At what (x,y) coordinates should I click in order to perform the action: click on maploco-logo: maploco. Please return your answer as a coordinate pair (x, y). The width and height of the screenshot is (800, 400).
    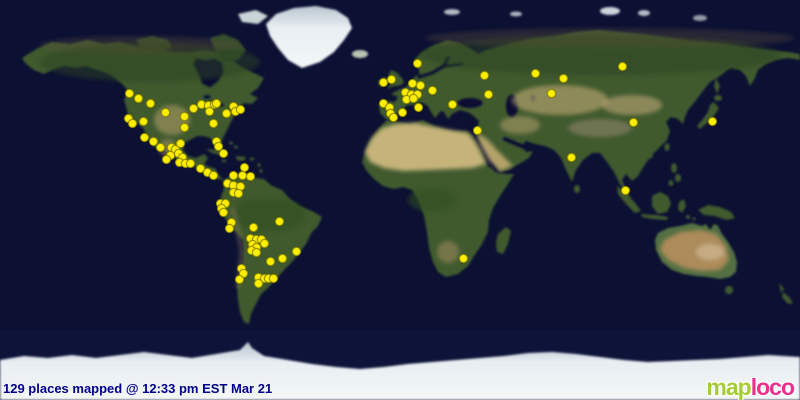
    Looking at the image, I should click on (750, 387).